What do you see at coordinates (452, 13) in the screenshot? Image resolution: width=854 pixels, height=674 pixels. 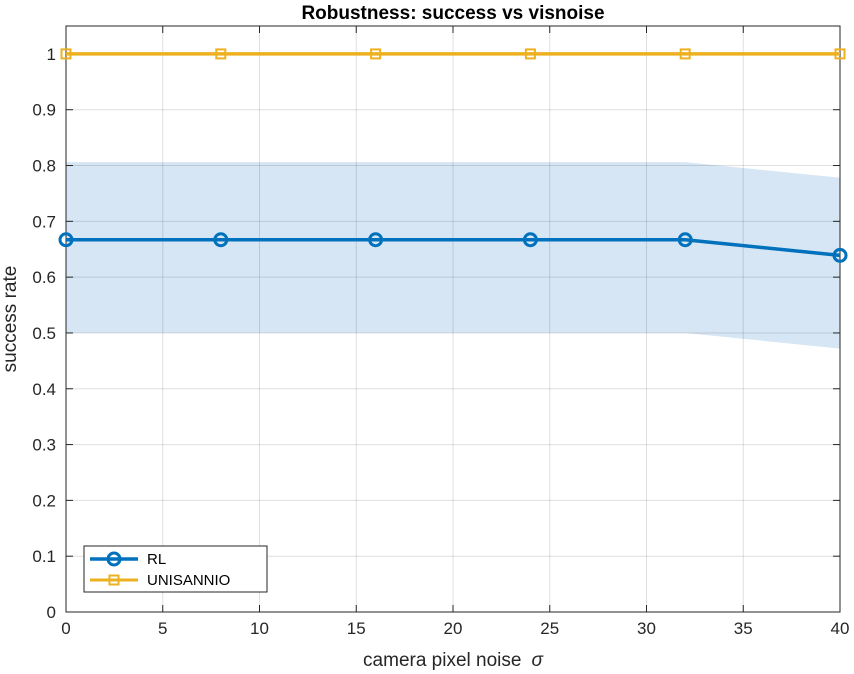 I see `chart-title: Robustness: success vs visnoise` at bounding box center [452, 13].